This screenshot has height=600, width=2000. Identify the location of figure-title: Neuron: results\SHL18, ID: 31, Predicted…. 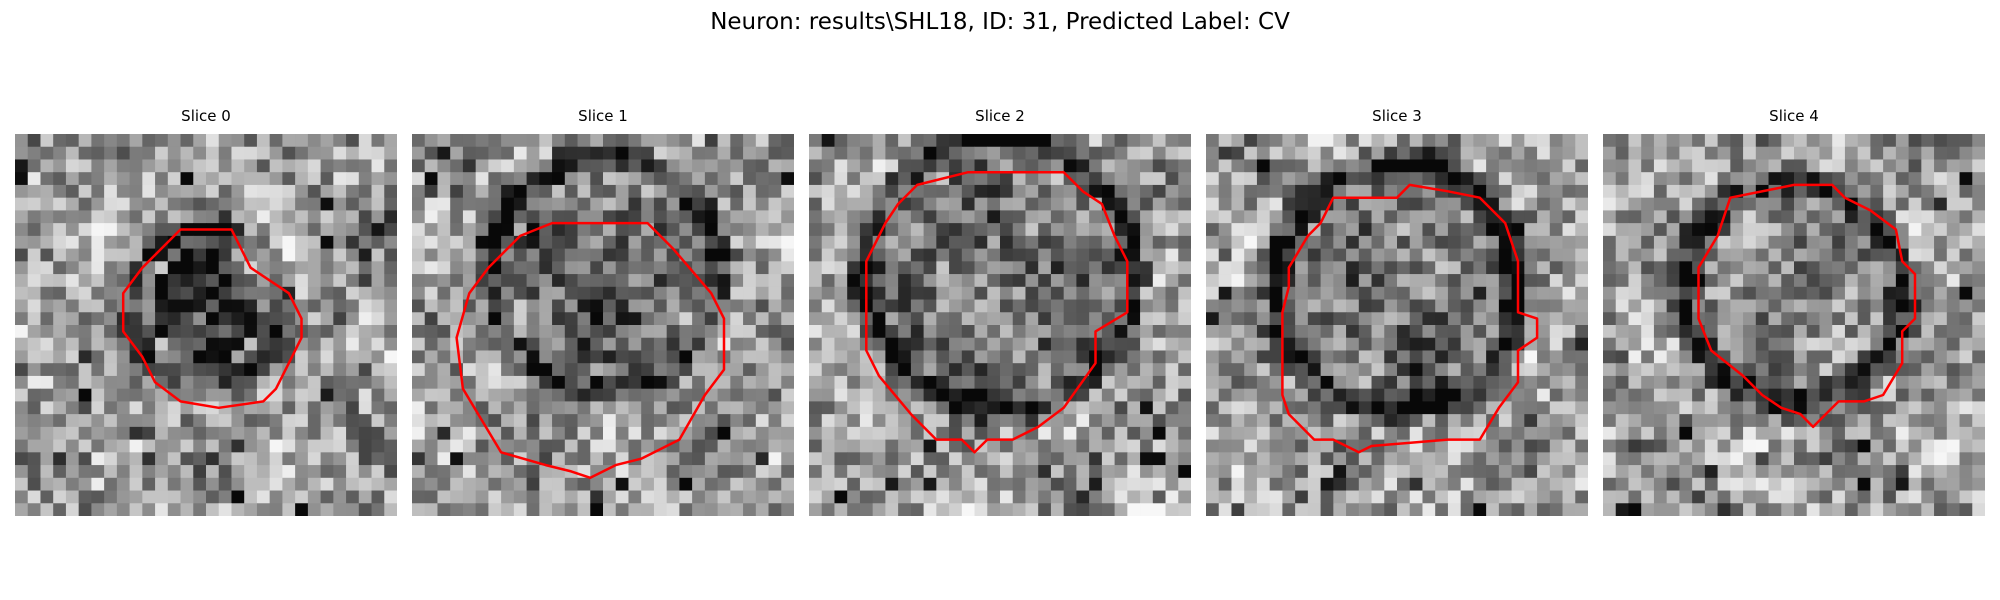
(1000, 22).